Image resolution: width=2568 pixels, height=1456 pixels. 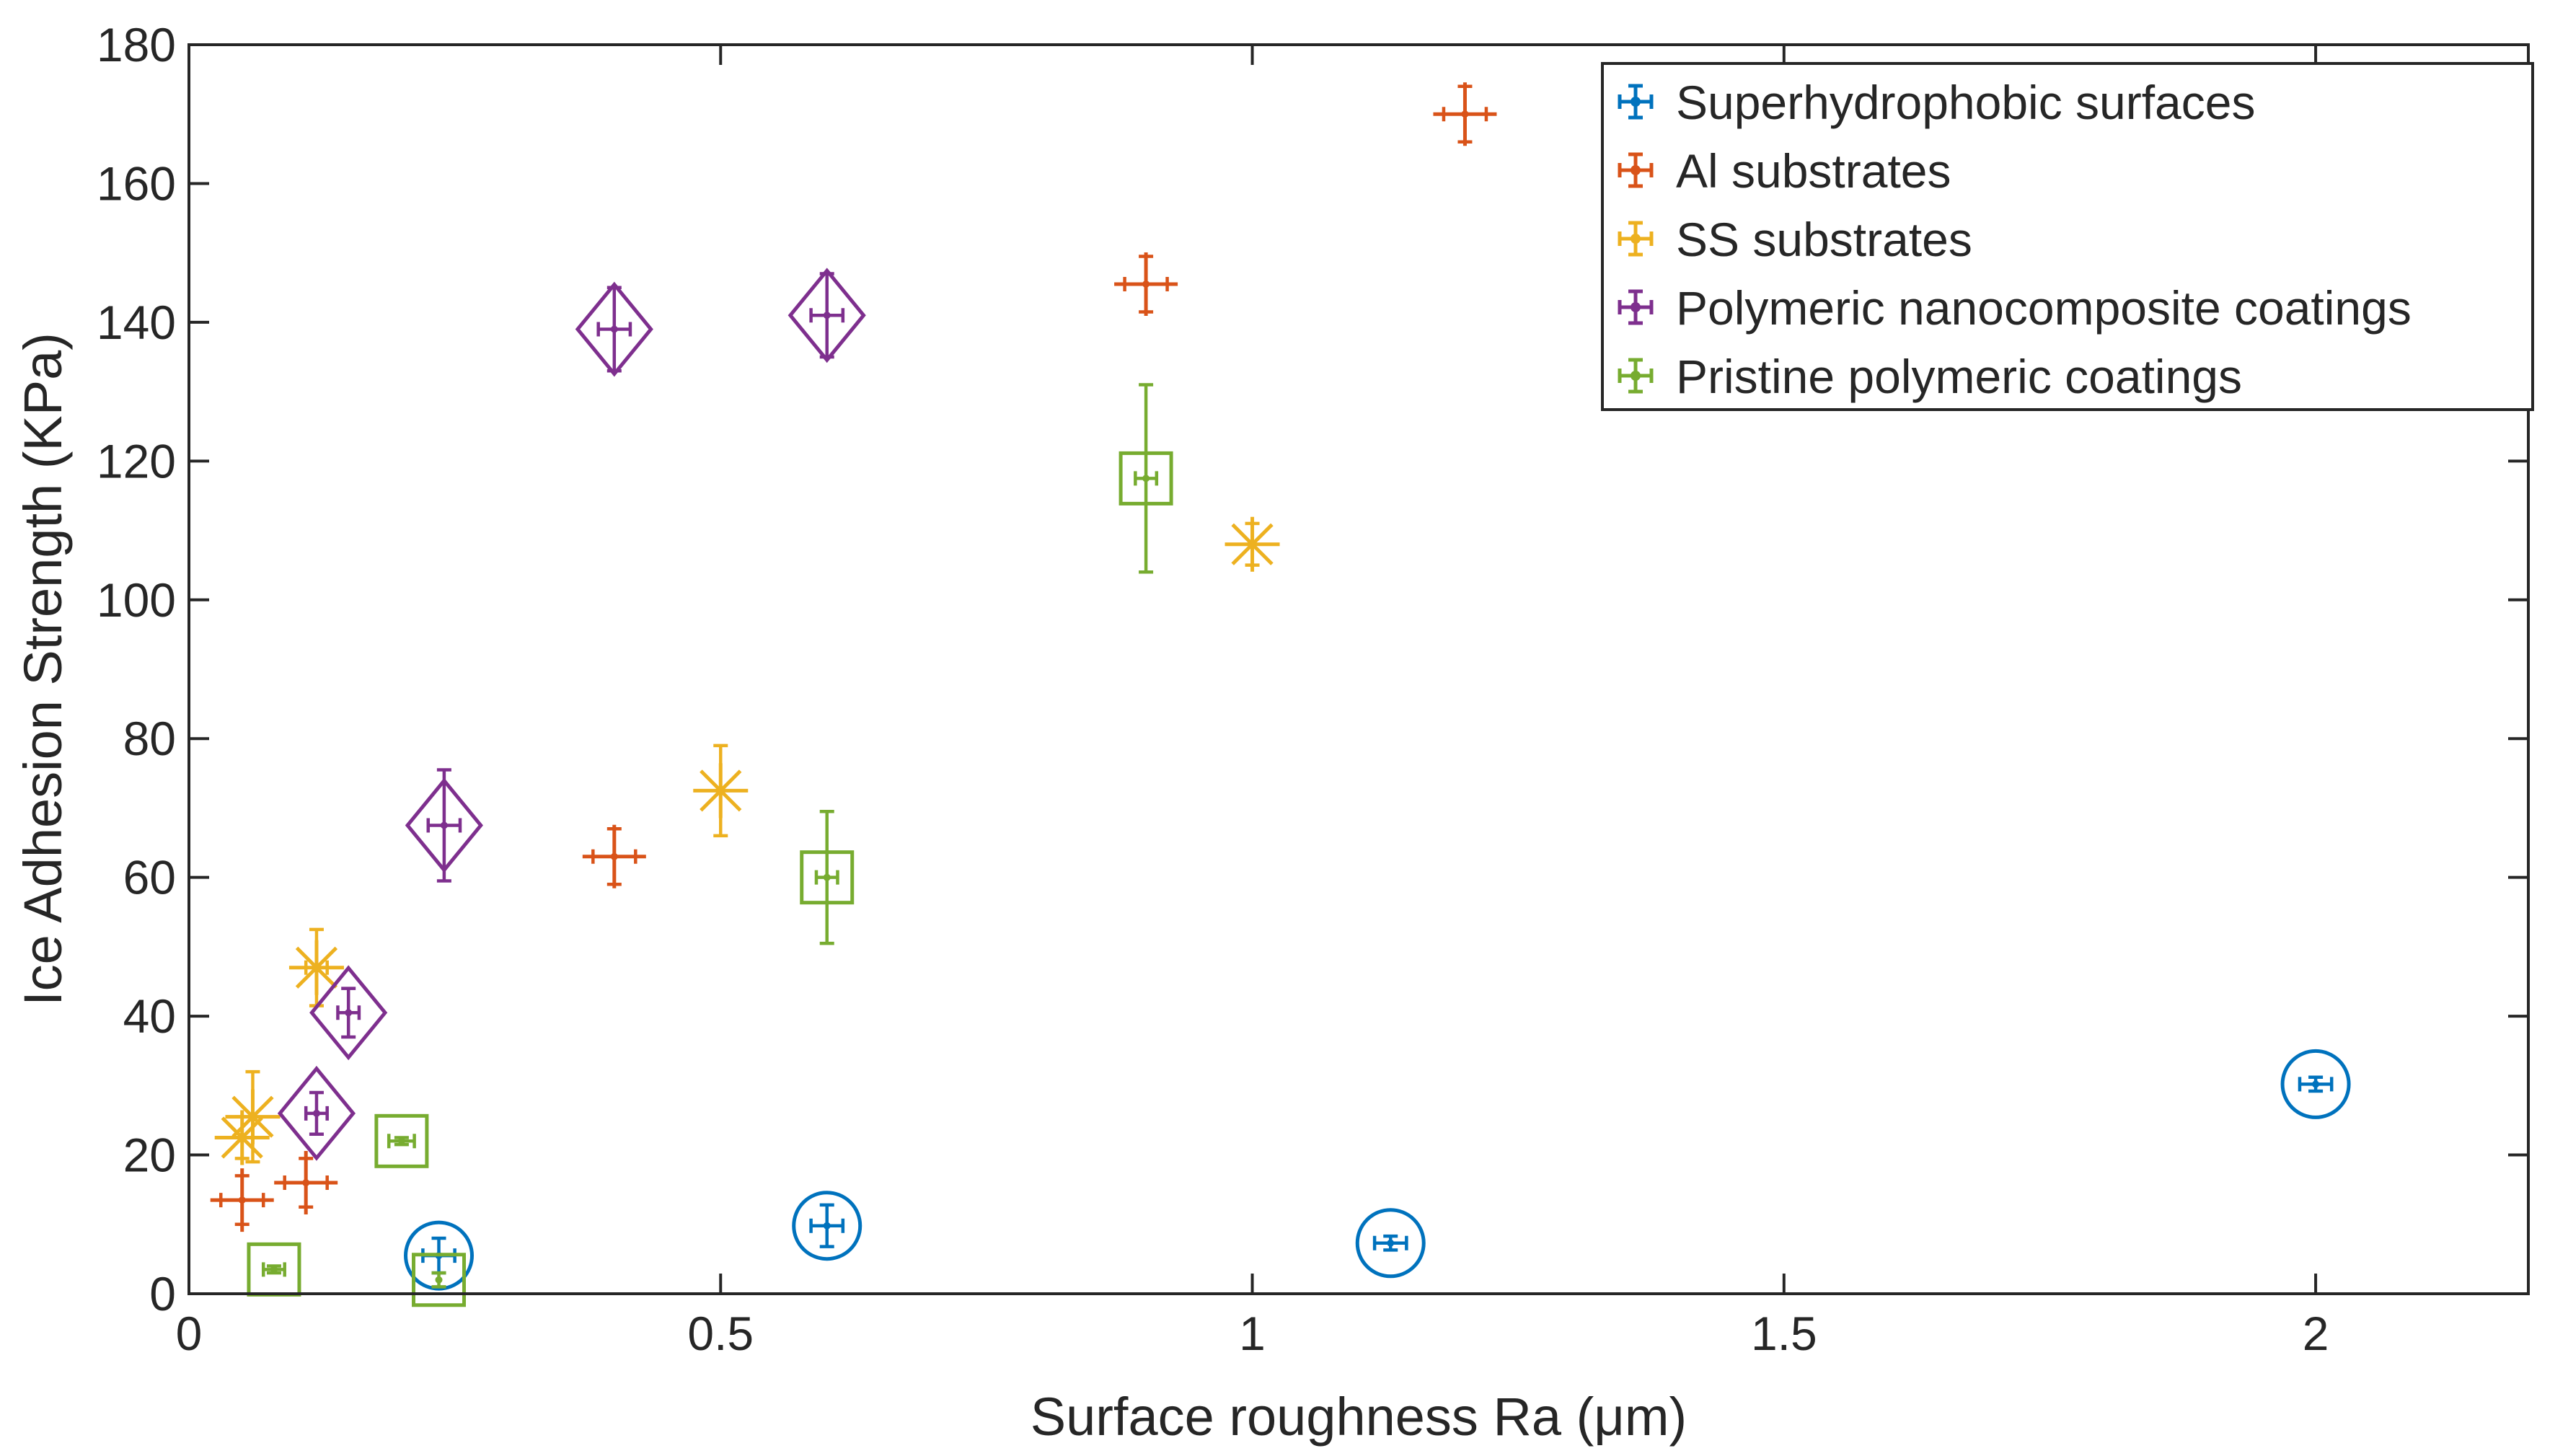 What do you see at coordinates (1252, 1333) in the screenshot?
I see `x-tick-label: 1` at bounding box center [1252, 1333].